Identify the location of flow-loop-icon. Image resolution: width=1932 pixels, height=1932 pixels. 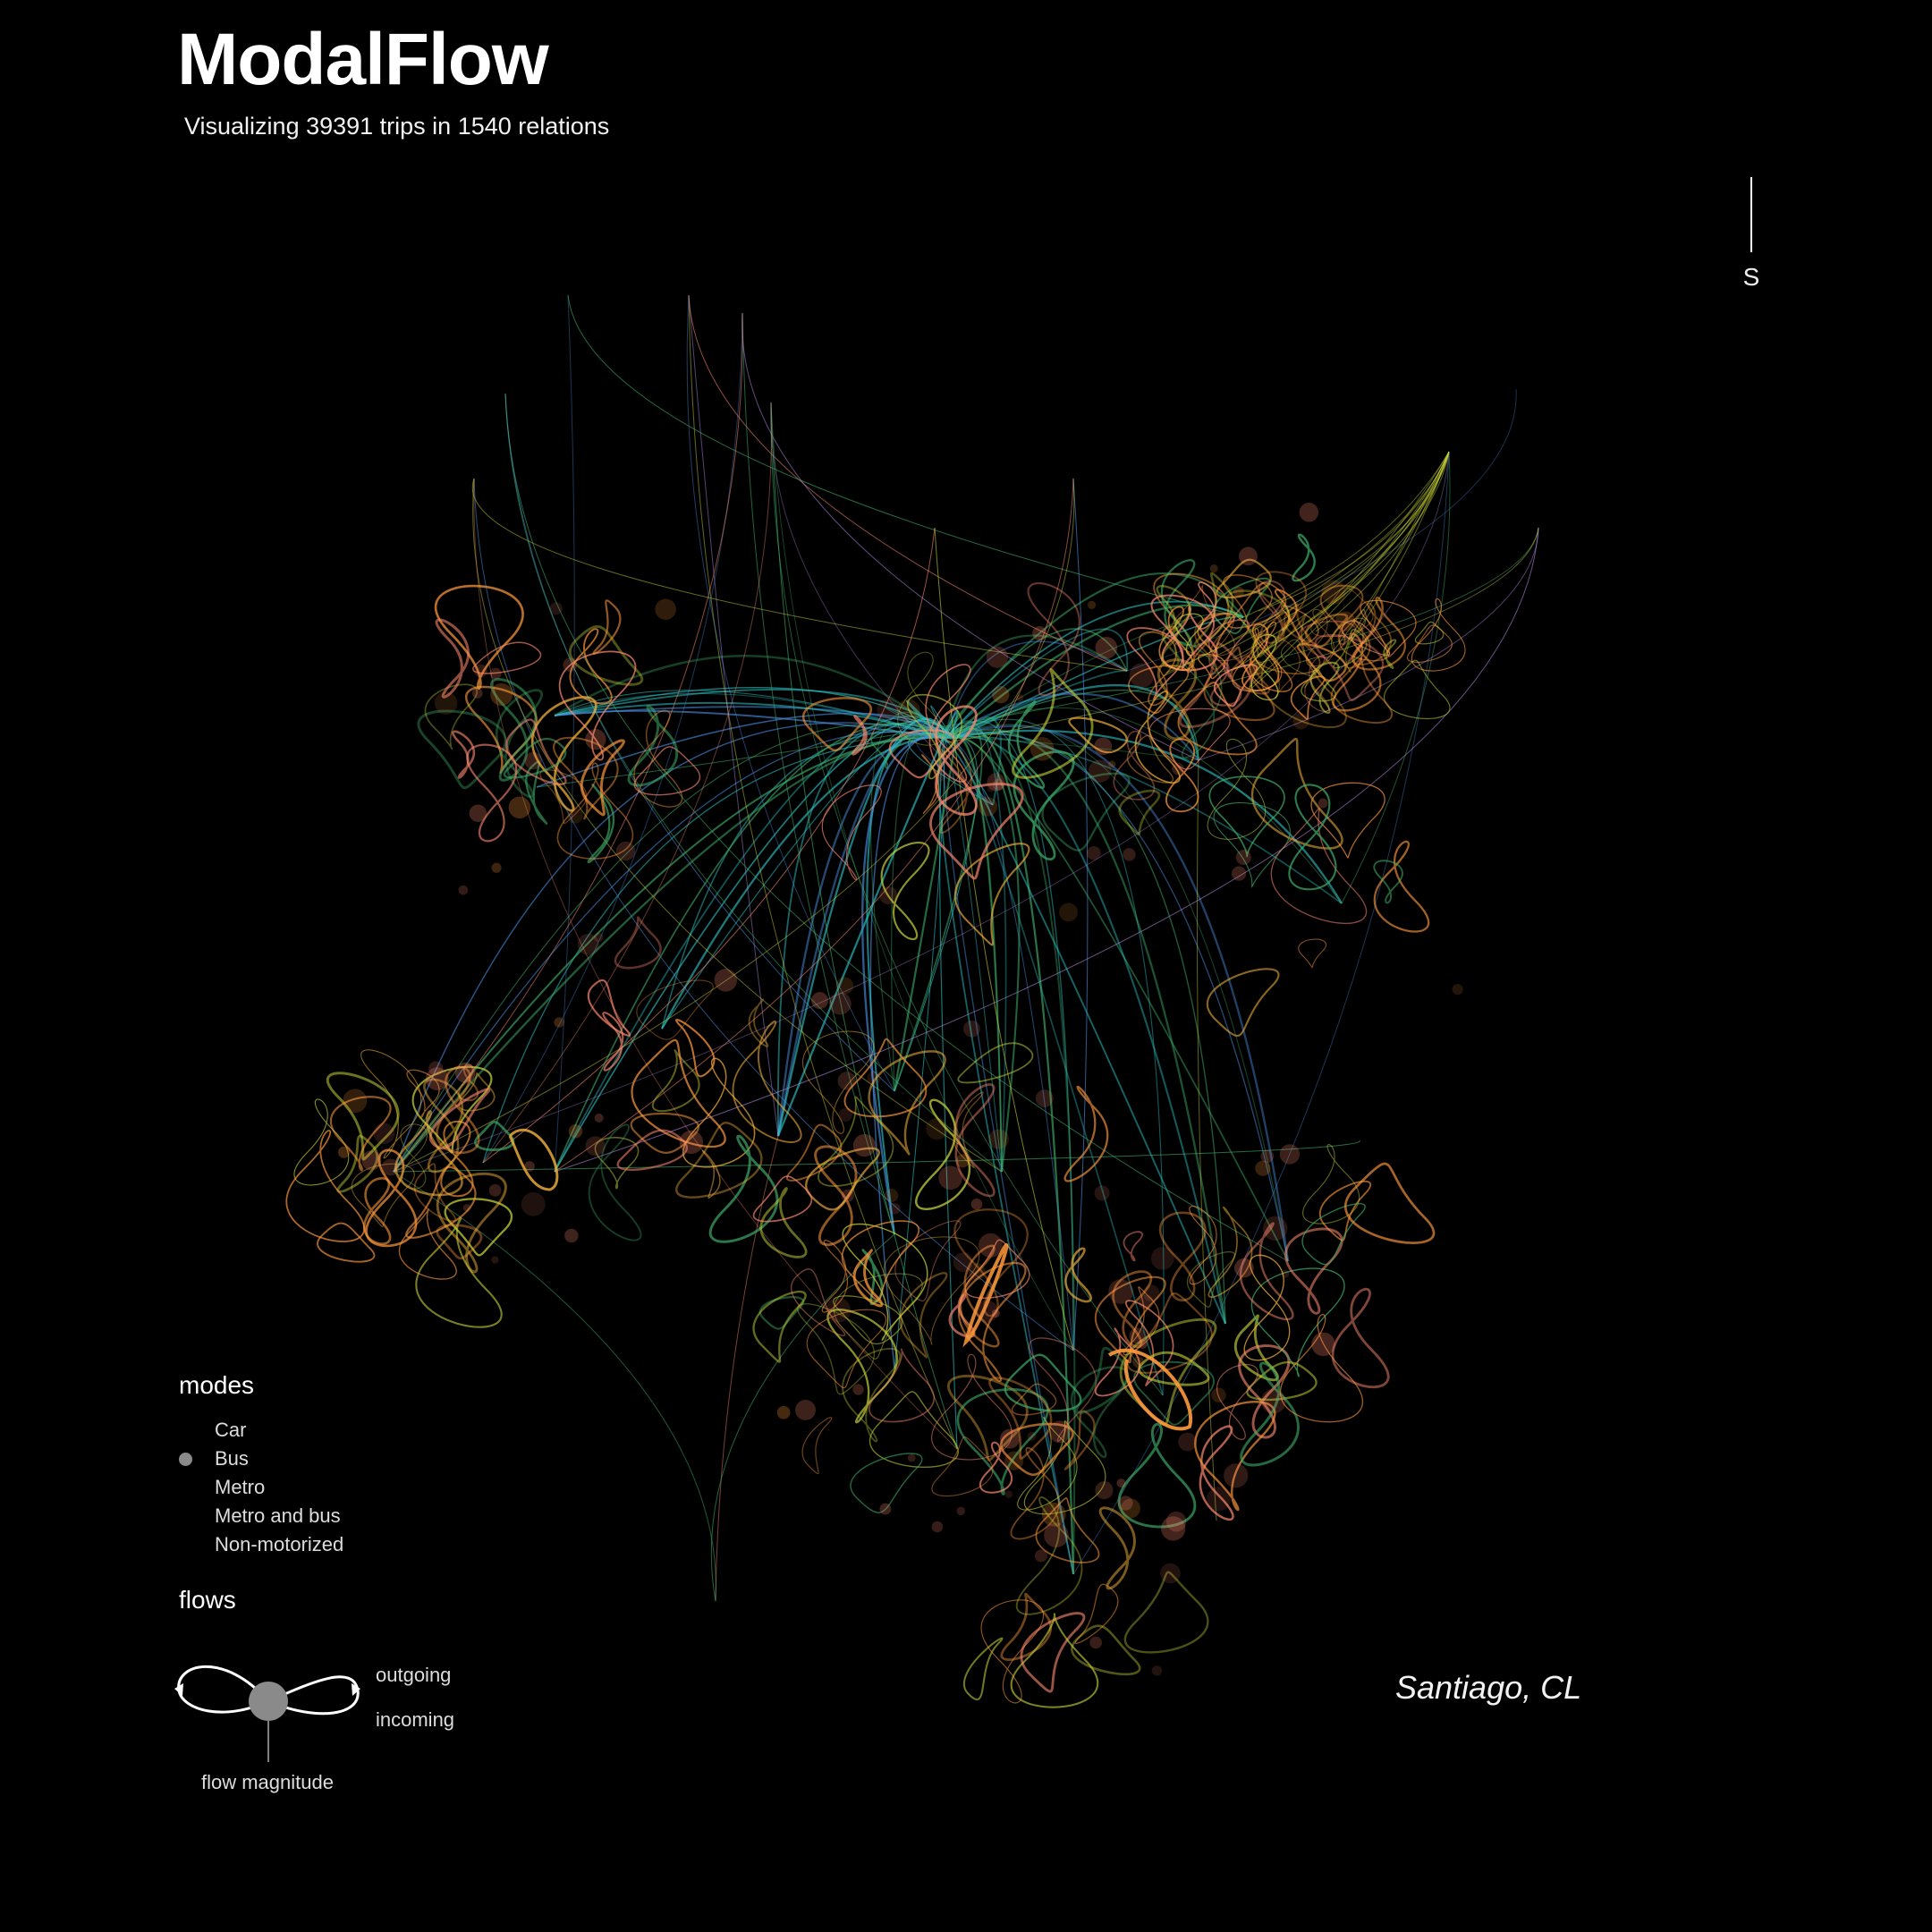
(267, 1713).